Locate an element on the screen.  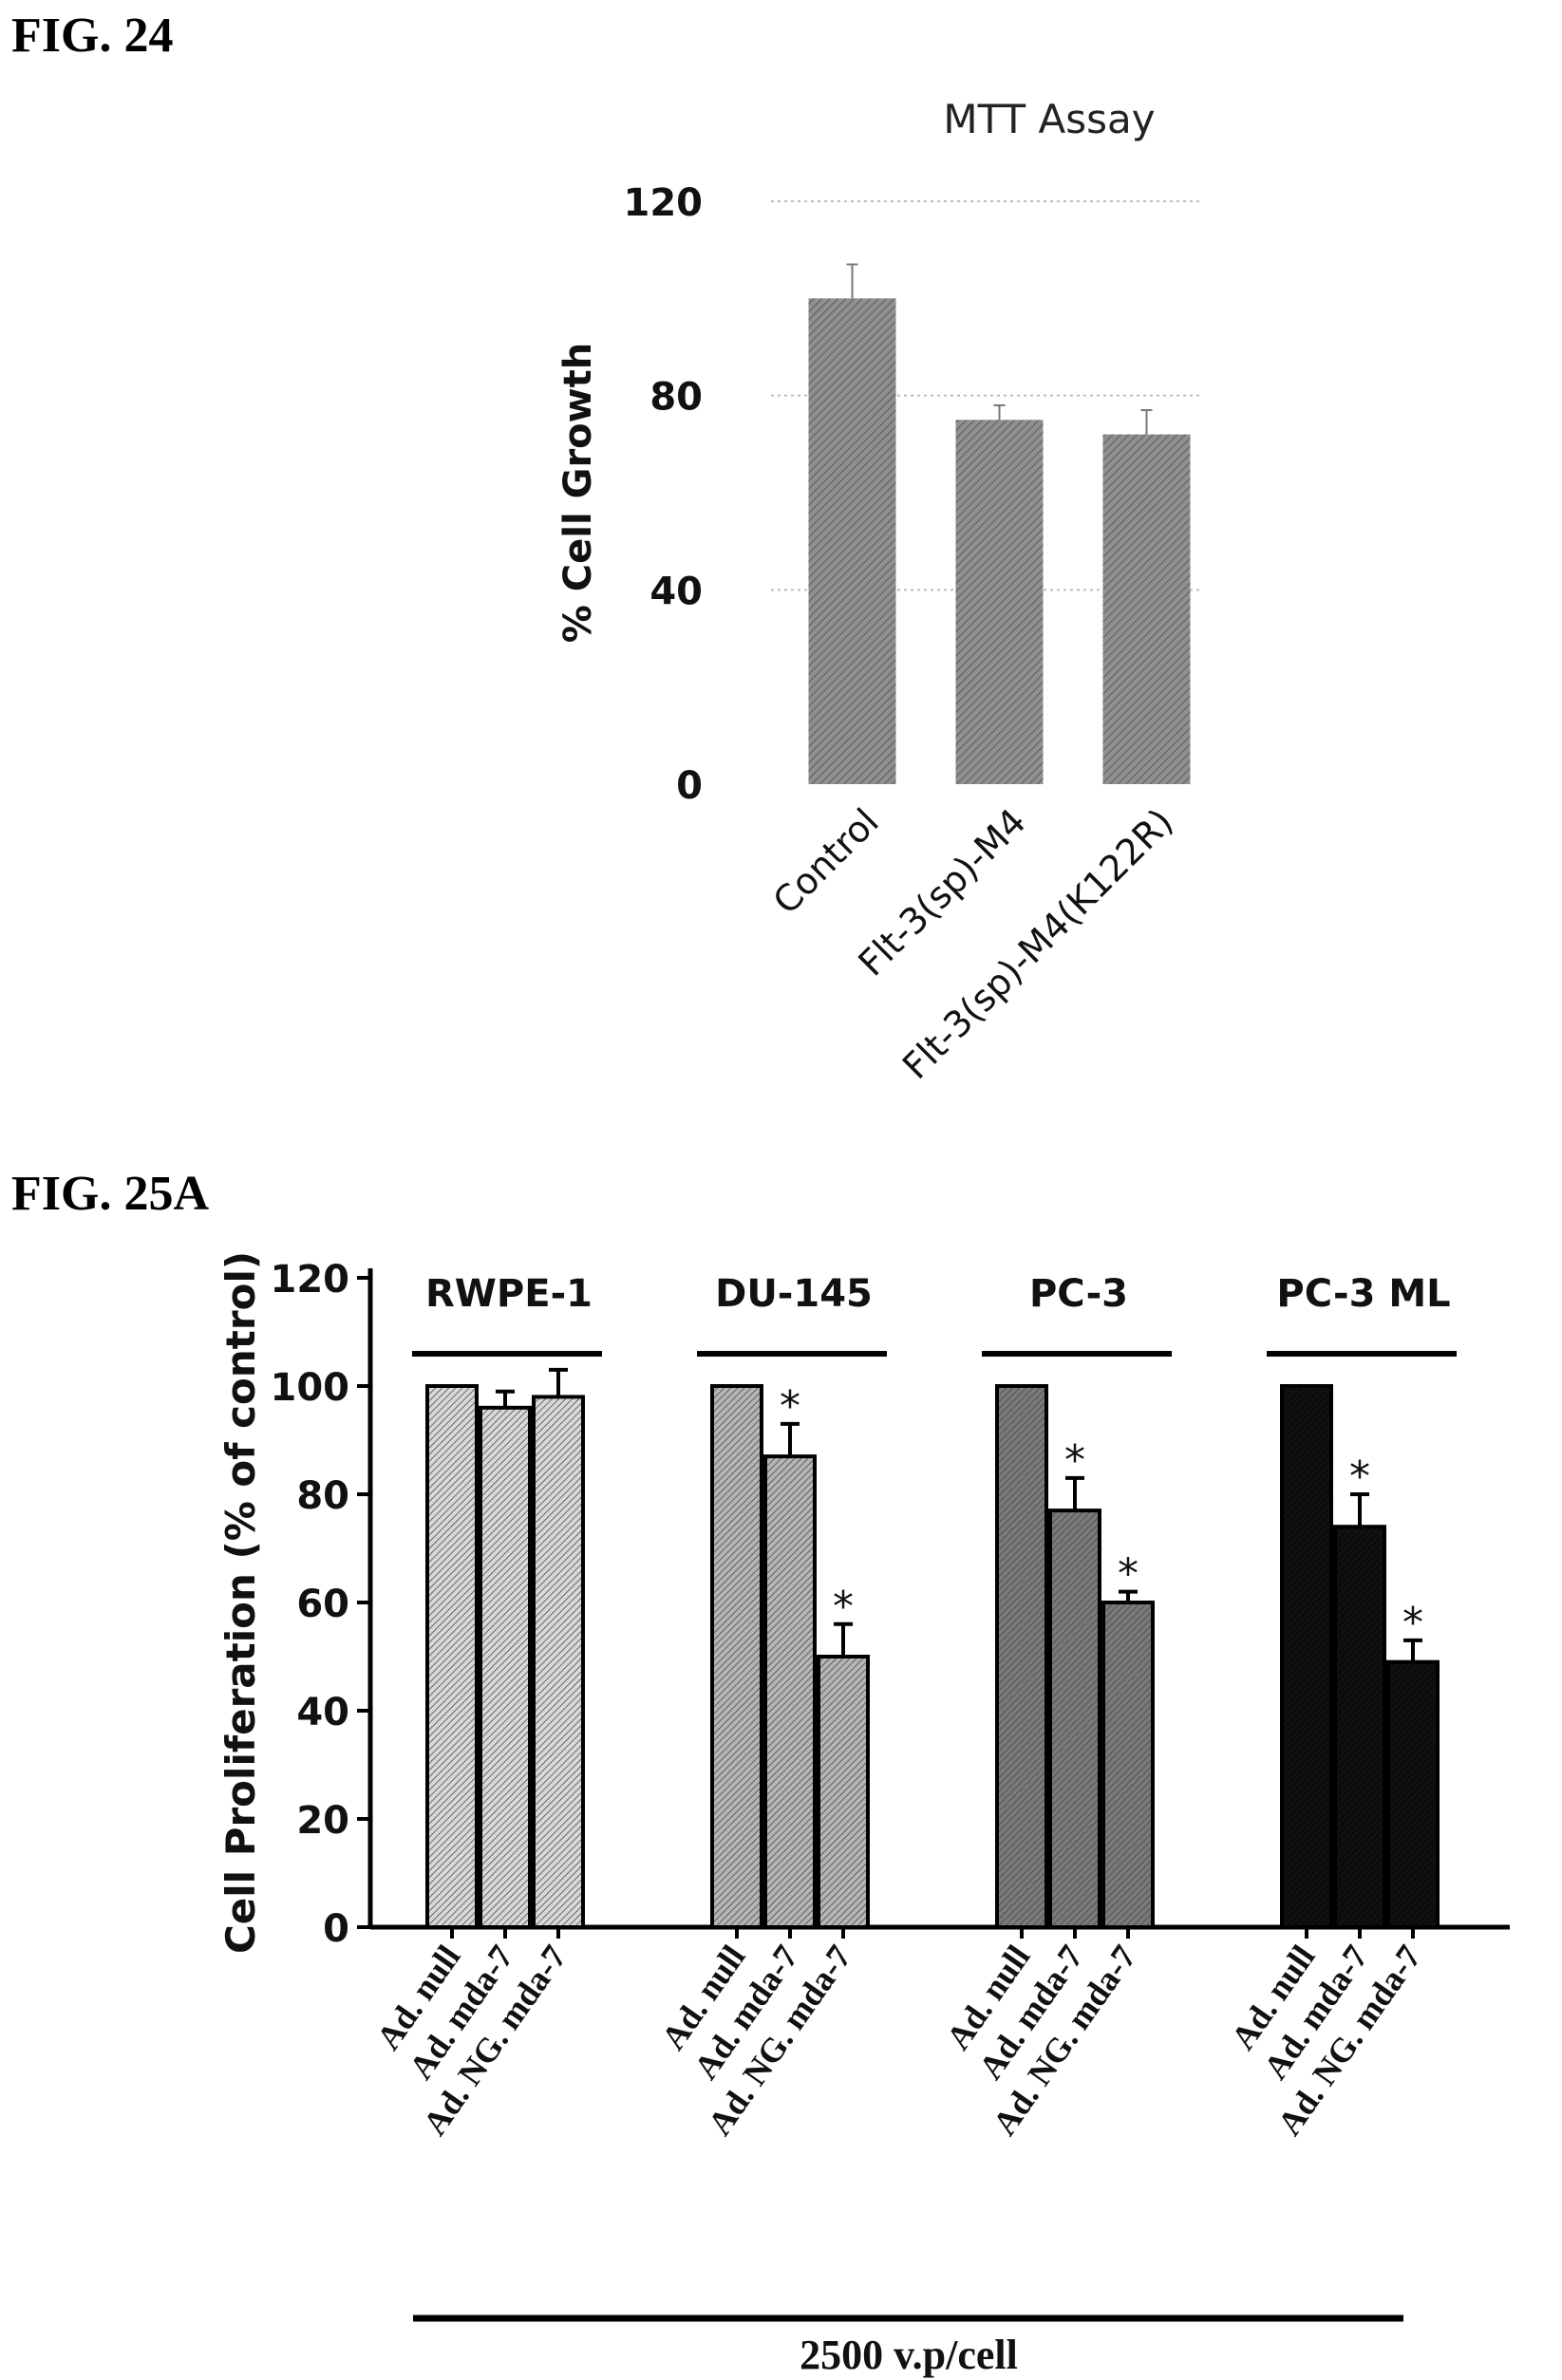
y-tick-label: 60 is located at coordinates (322, 1604).